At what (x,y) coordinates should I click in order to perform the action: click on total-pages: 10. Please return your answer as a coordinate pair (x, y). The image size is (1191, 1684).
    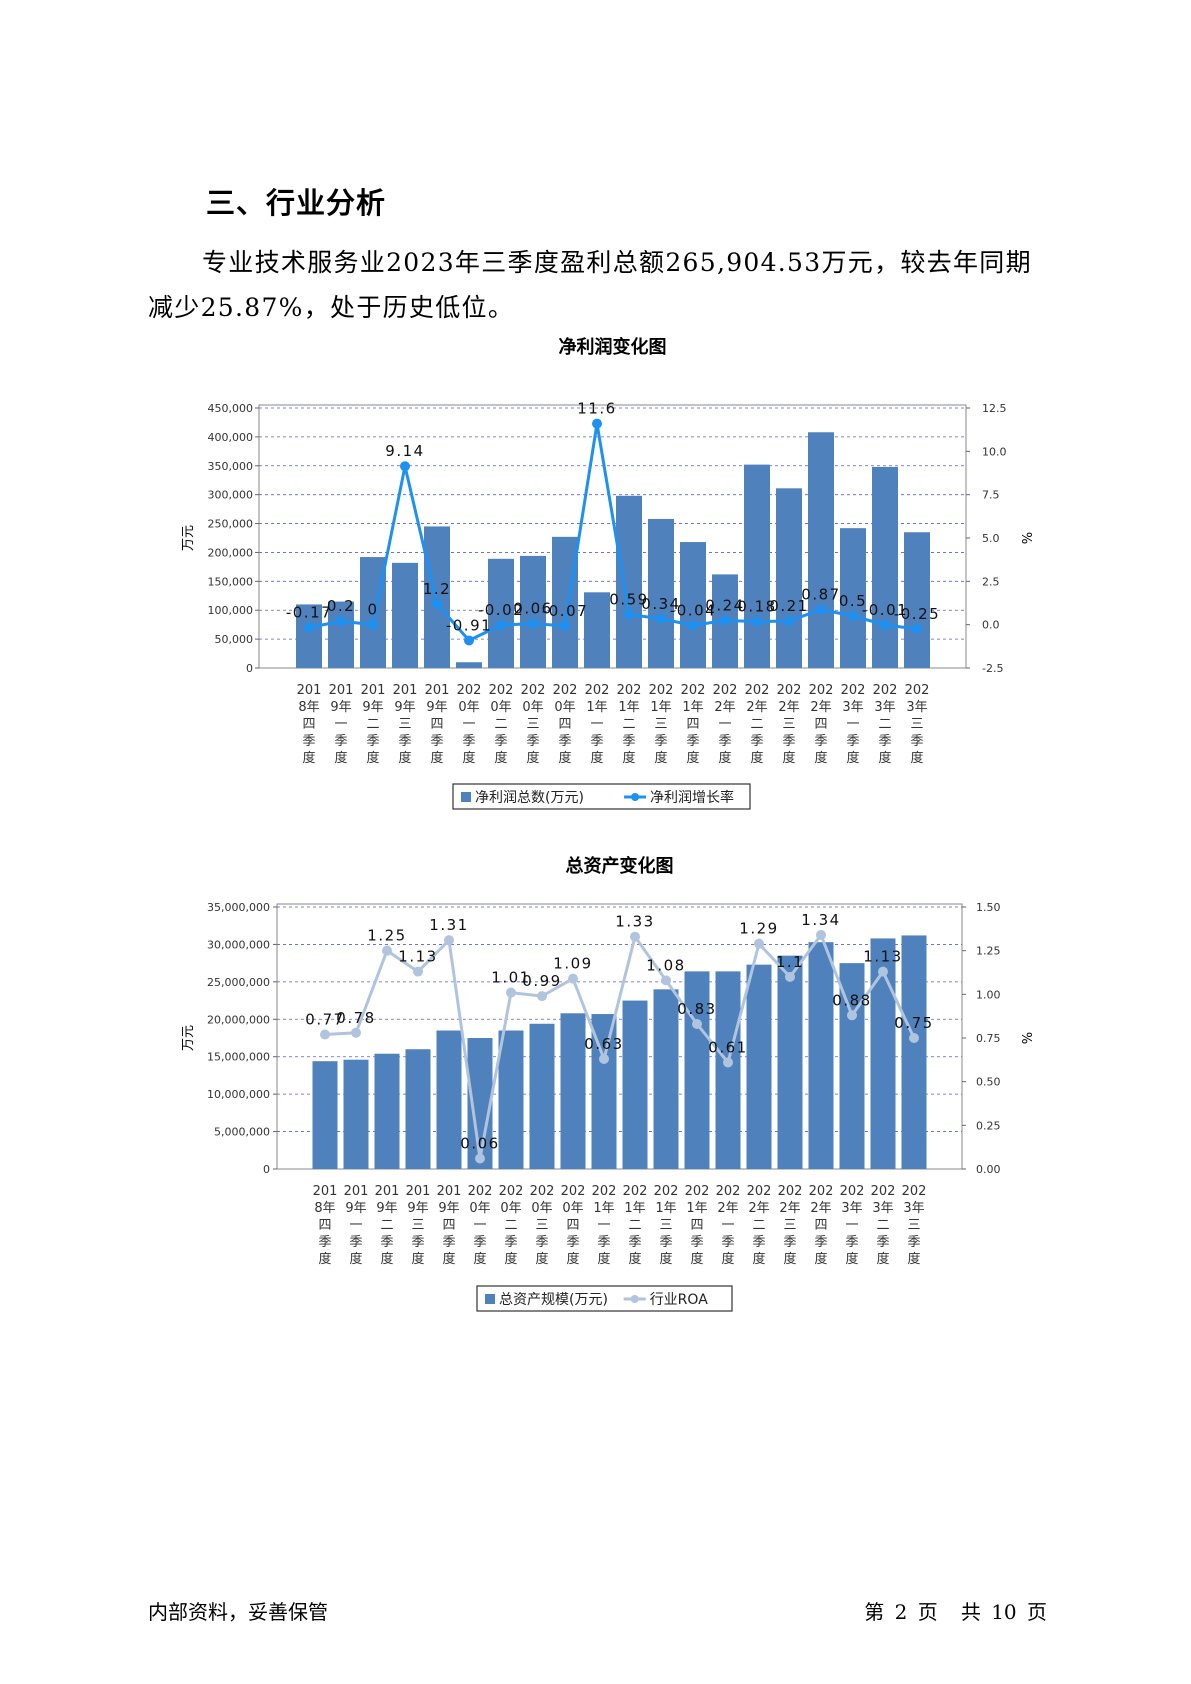
    Looking at the image, I should click on (1004, 1612).